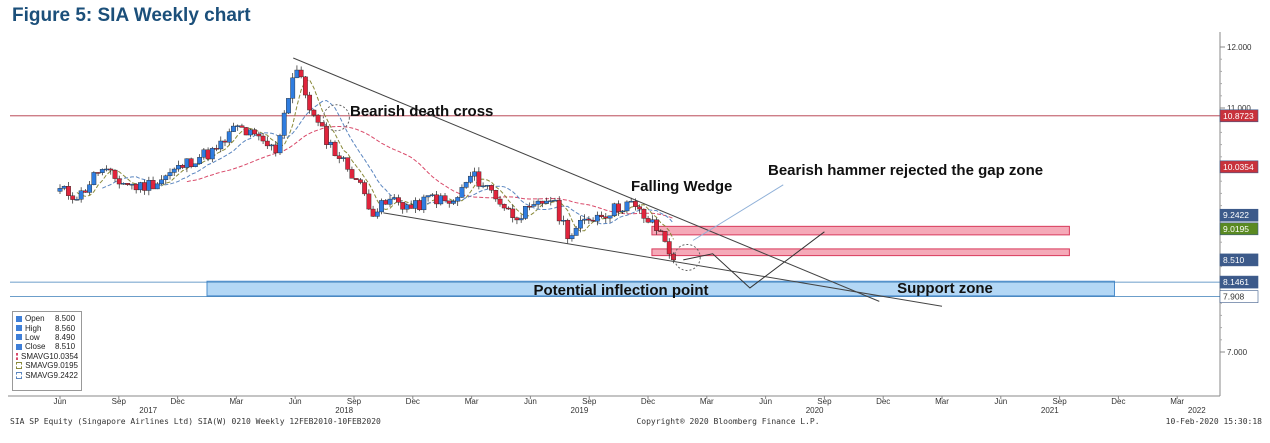  What do you see at coordinates (47, 365) in the screenshot?
I see `legend-row: SMAVG 9.0195` at bounding box center [47, 365].